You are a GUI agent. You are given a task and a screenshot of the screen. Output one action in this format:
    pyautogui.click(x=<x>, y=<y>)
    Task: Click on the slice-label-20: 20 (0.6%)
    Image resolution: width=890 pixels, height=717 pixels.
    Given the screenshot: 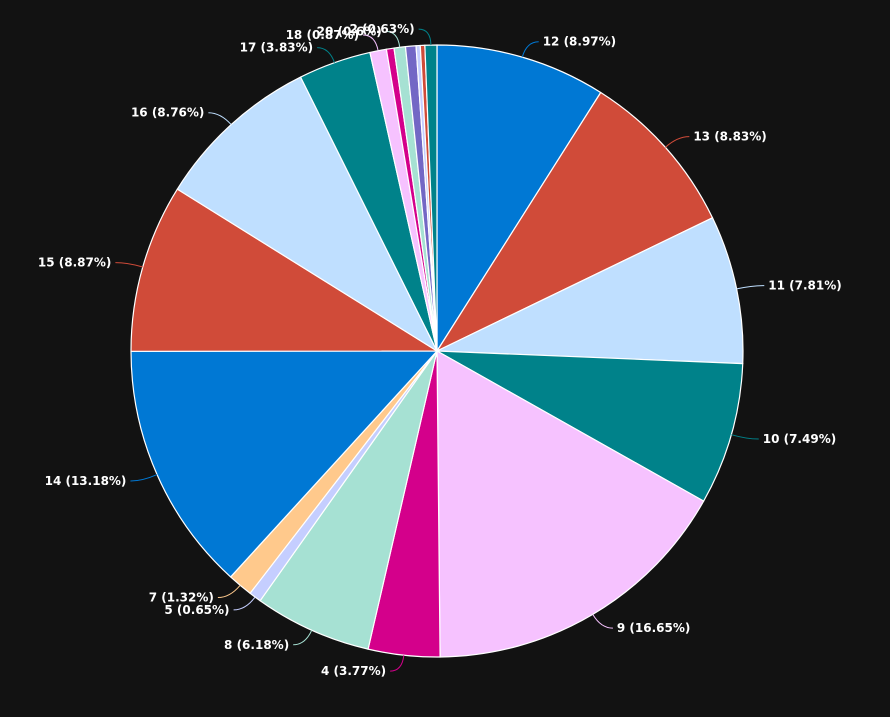 What is the action you would take?
    pyautogui.click(x=349, y=31)
    